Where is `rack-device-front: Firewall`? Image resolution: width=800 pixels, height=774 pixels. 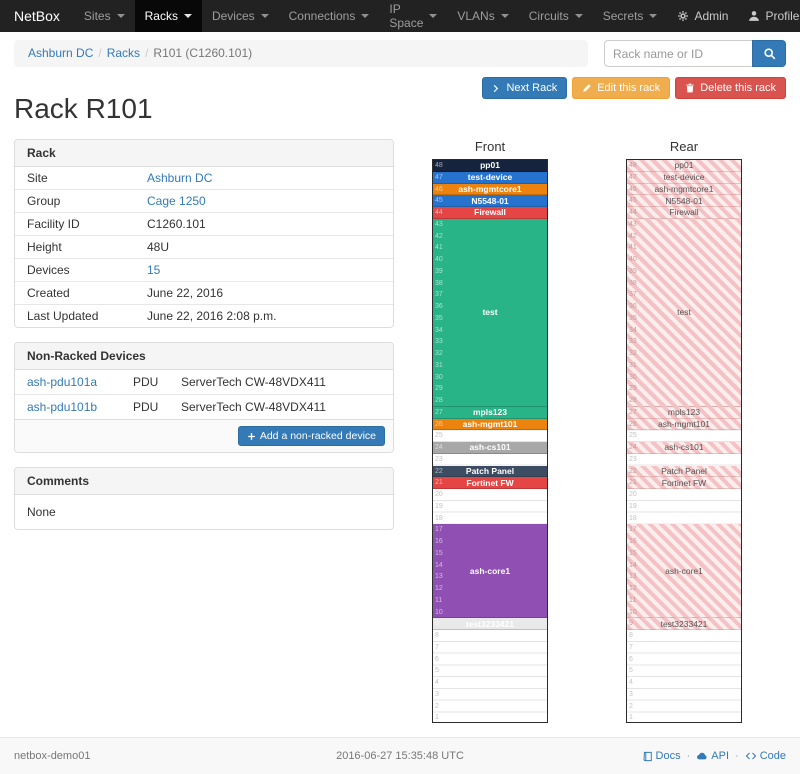 rack-device-front: Firewall is located at coordinates (490, 213).